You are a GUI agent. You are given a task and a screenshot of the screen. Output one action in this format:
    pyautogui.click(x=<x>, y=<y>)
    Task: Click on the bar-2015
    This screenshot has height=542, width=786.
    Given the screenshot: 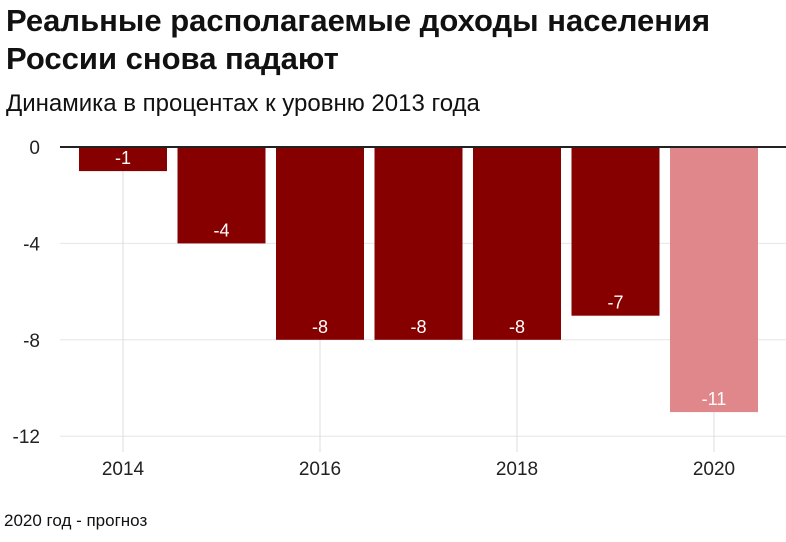 What is the action you would take?
    pyautogui.click(x=221, y=195)
    